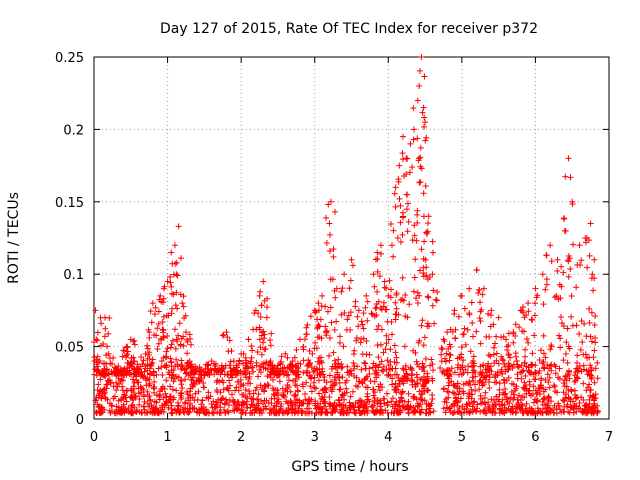 The width and height of the screenshot is (640, 480). What do you see at coordinates (609, 437) in the screenshot?
I see `x-tick-label: 7` at bounding box center [609, 437].